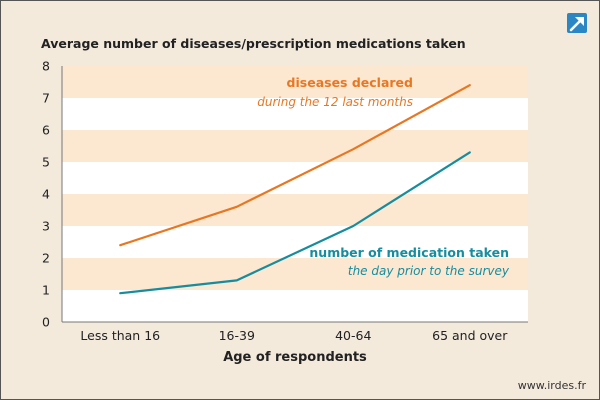 Image resolution: width=600 pixels, height=400 pixels. Describe the element at coordinates (353, 335) in the screenshot. I see `x-tick-label: 40-64` at that location.